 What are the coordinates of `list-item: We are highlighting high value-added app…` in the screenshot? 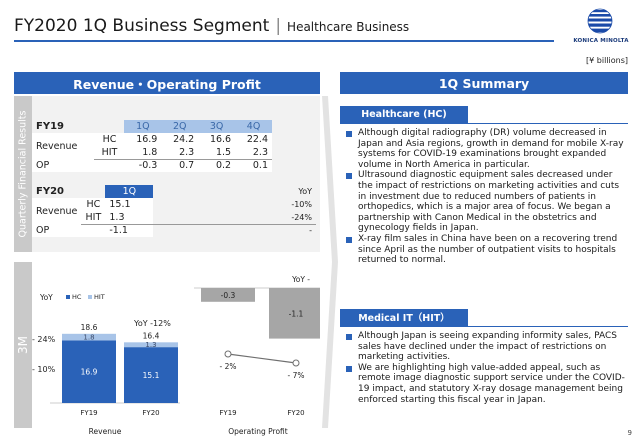 It's located at (486, 384).